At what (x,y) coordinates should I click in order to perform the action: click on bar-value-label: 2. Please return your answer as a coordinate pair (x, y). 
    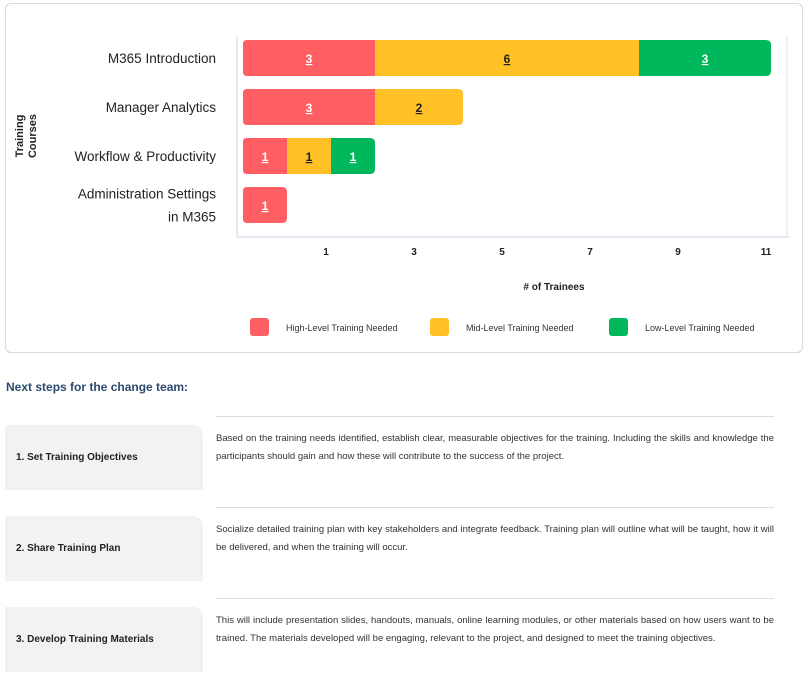
    Looking at the image, I should click on (419, 108).